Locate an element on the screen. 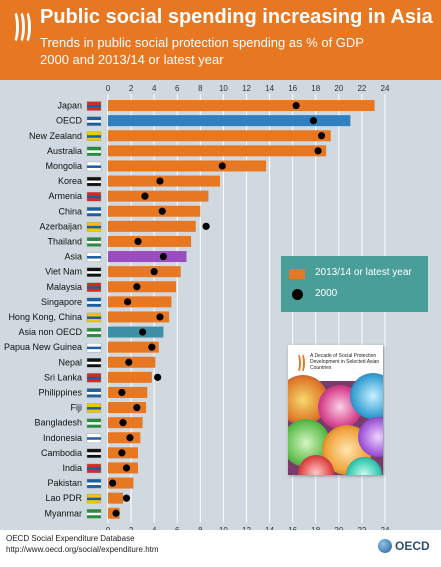 The height and width of the screenshot is (567, 441). category-label-armenia: Armenia is located at coordinates (65, 196).